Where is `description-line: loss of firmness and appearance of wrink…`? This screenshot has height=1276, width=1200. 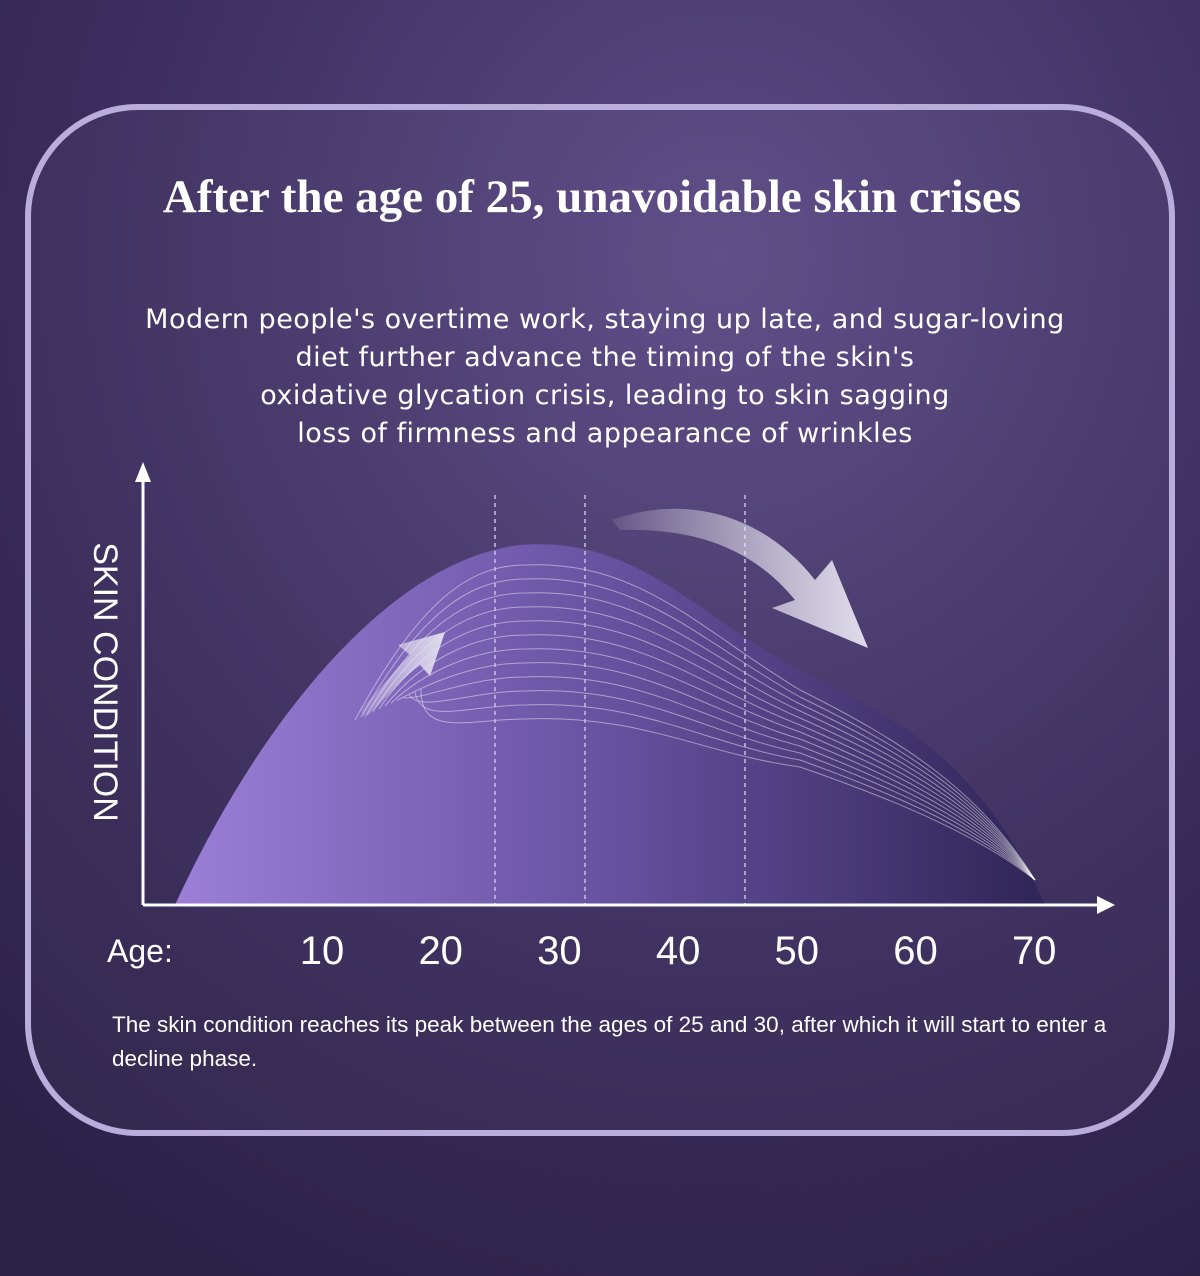 description-line: loss of firmness and appearance of wrink… is located at coordinates (605, 433).